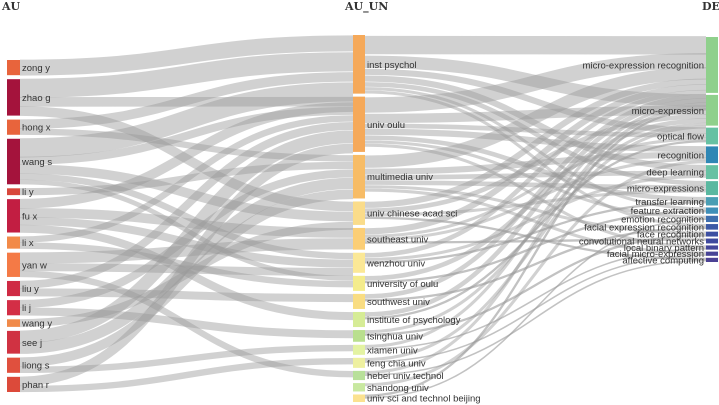  What do you see at coordinates (30, 216) in the screenshot?
I see `au-node-label: fu x` at bounding box center [30, 216].